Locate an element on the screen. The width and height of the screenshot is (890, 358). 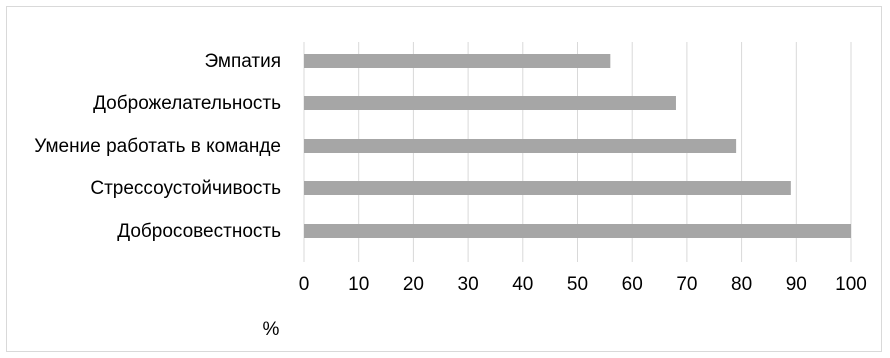
x-tick-label: 50 is located at coordinates (577, 284).